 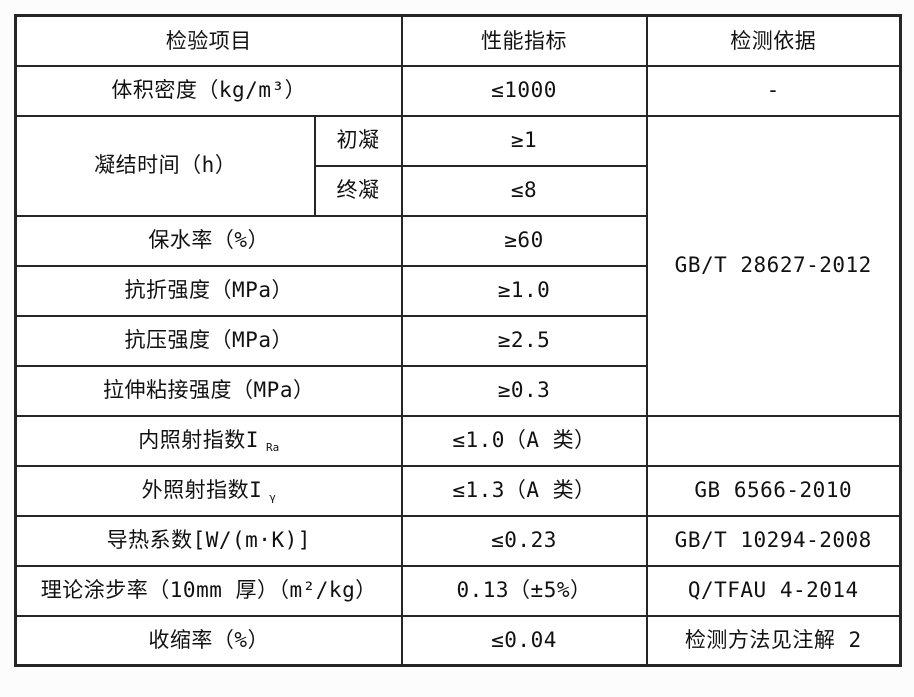 What do you see at coordinates (524, 390) in the screenshot?
I see `indicator-cell: ≥0.3` at bounding box center [524, 390].